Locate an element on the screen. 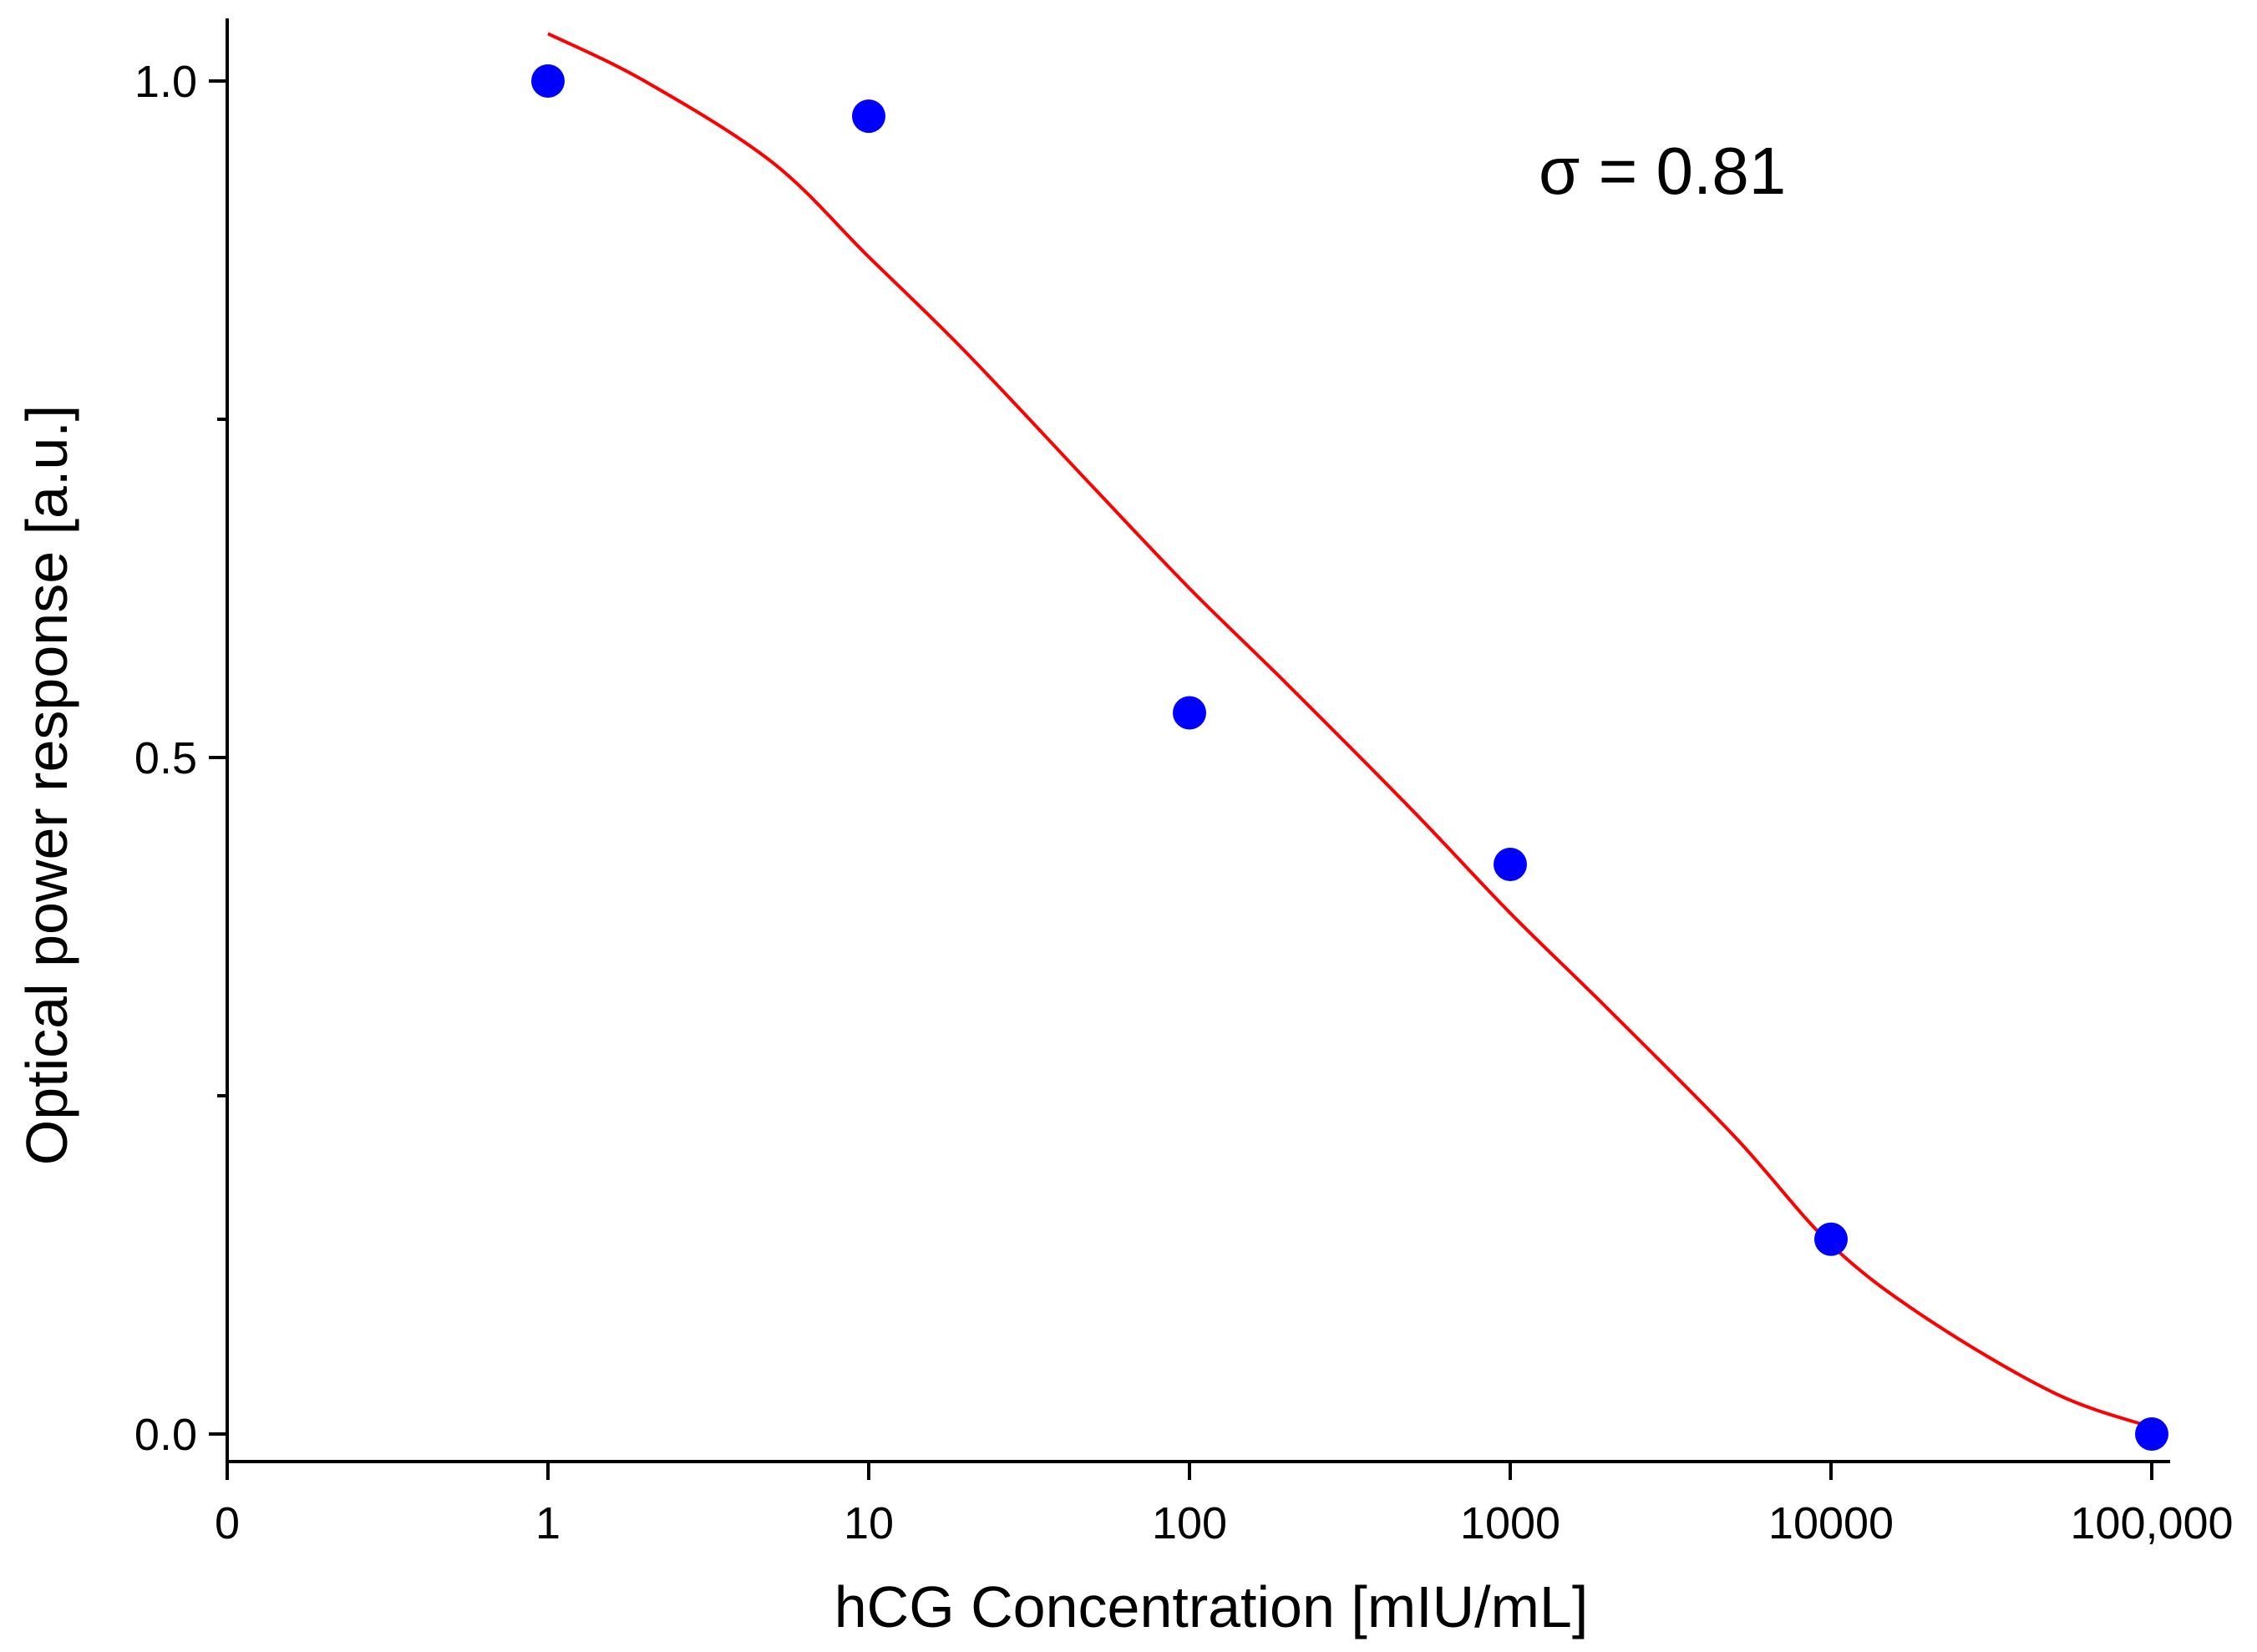  y-axis-ticks: 0.0 0.5 1.0 is located at coordinates (180, 758).